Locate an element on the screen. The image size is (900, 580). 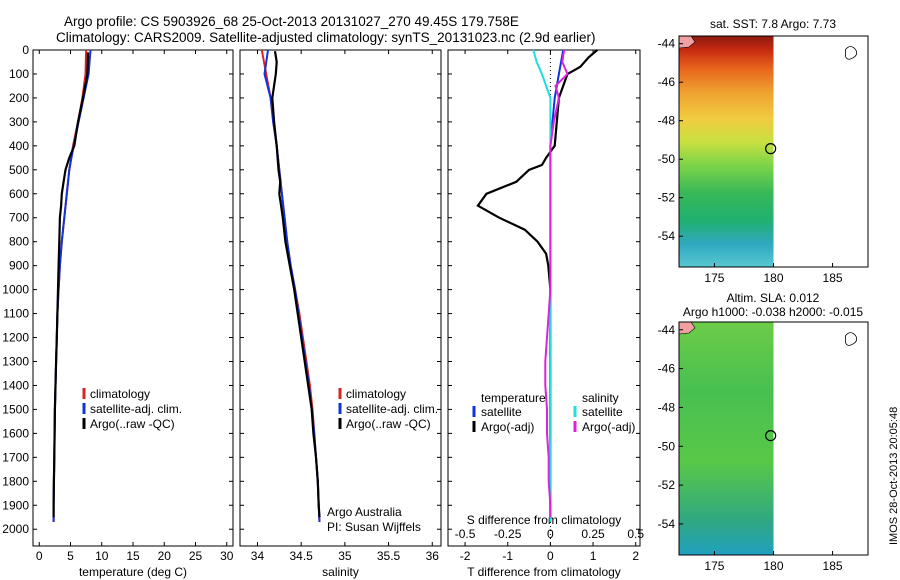
y-tick-label: 900 is located at coordinates (19, 266).